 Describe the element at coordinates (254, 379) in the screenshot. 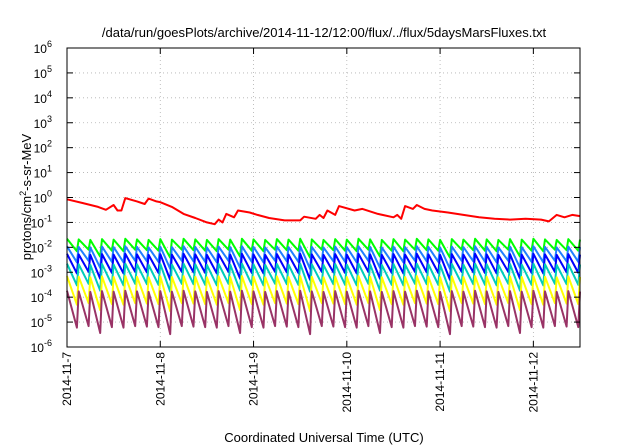

I see `x-tick-label: 2014-11-9` at that location.